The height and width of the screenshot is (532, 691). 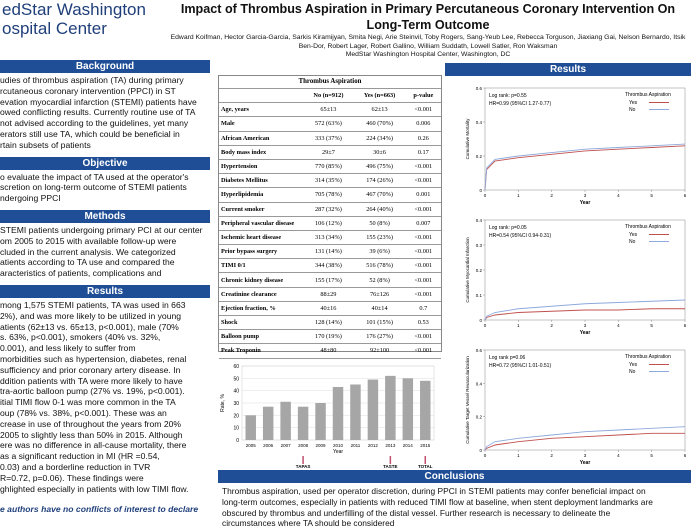 I want to click on annotation: HR=0.72 (95%CI 1.01-0.51), so click(x=520, y=366).